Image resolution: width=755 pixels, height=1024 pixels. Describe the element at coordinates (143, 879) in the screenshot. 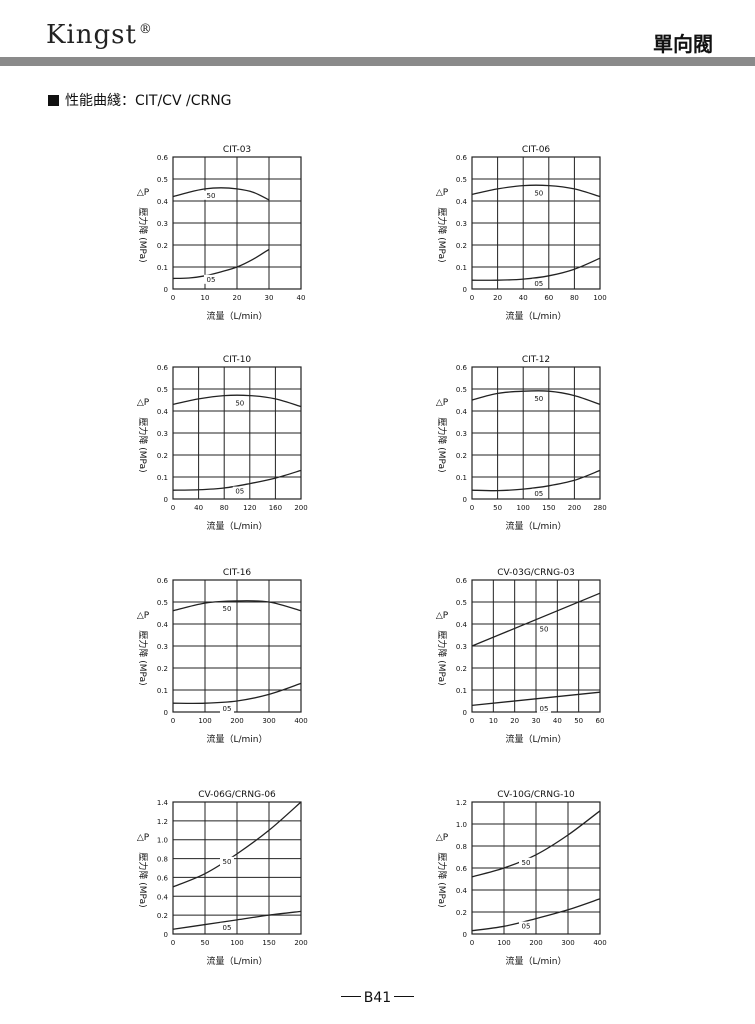

I see `y-axis-label: 壓力降 (MPa)` at that location.